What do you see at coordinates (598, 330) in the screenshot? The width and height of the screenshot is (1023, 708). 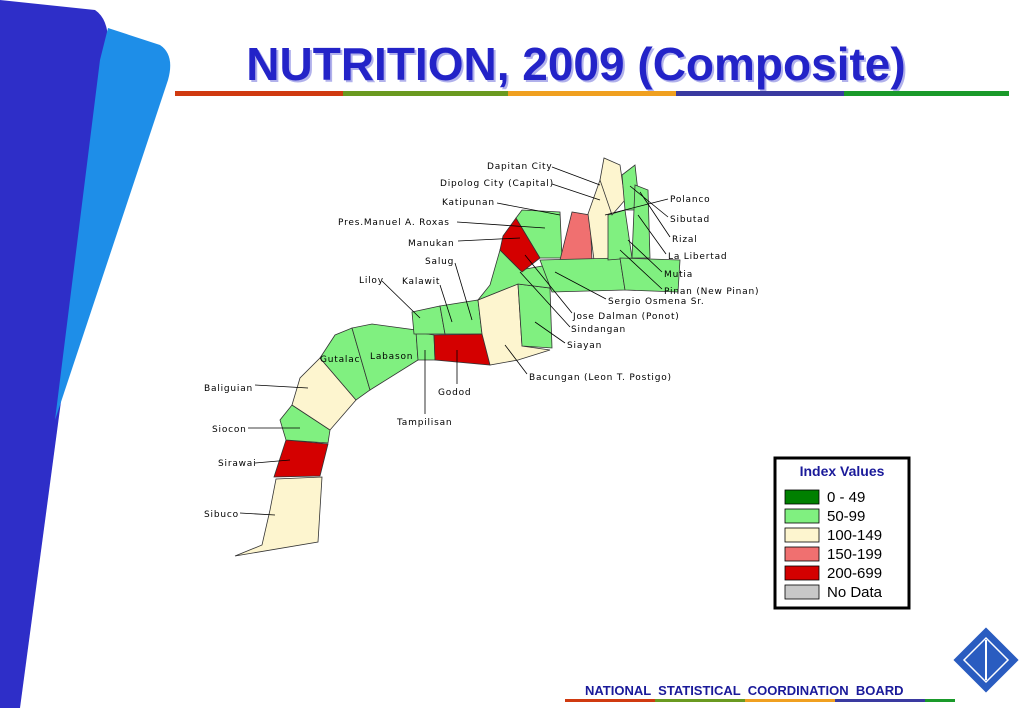 I see `place-label: Sindangan` at bounding box center [598, 330].